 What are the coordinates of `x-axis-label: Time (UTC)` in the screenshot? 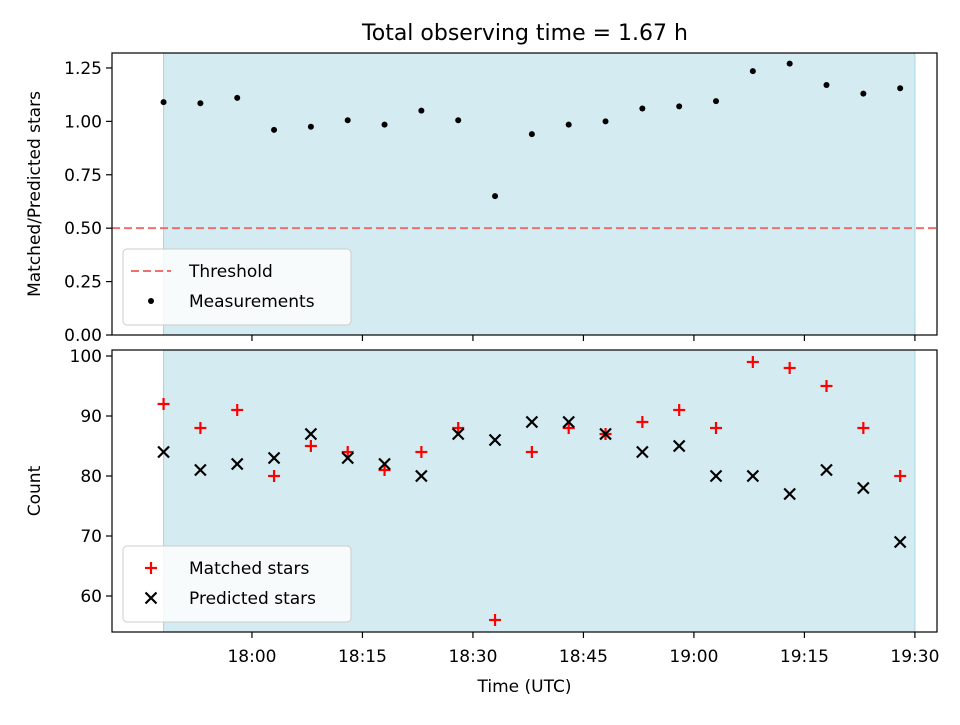 It's located at (524, 687).